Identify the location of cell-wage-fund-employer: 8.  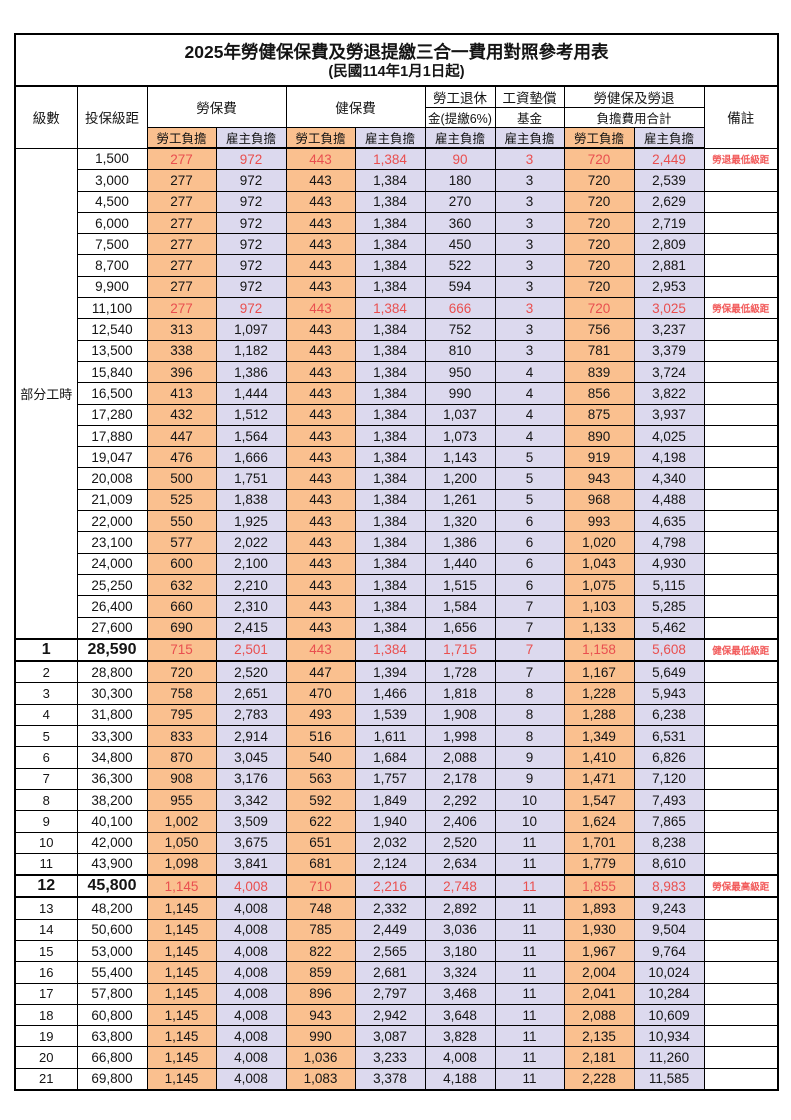
(529, 736).